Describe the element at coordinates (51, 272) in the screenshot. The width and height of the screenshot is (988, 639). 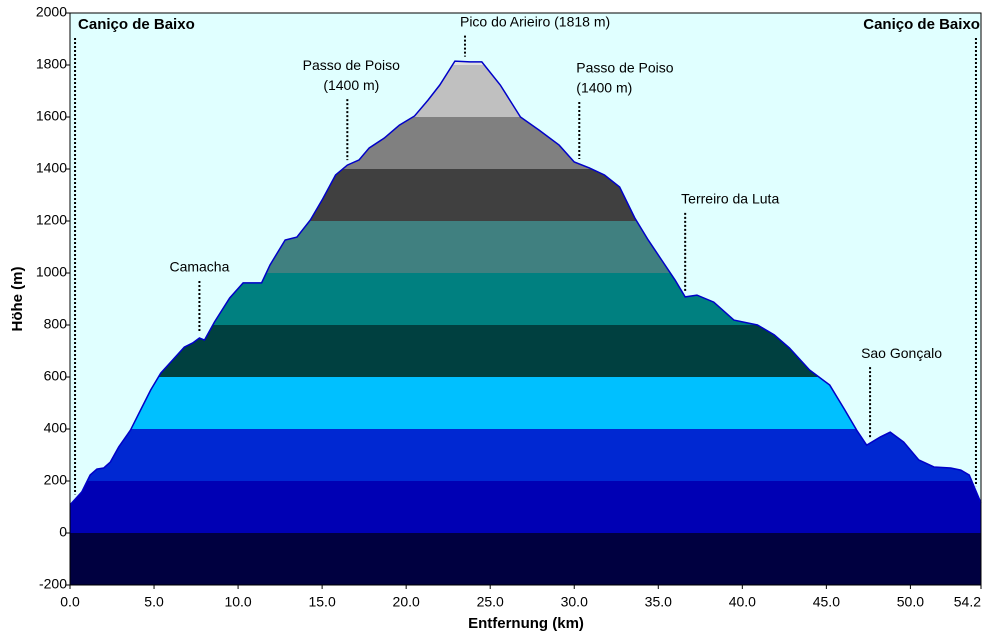
I see `y-tick-label: 1000` at that location.